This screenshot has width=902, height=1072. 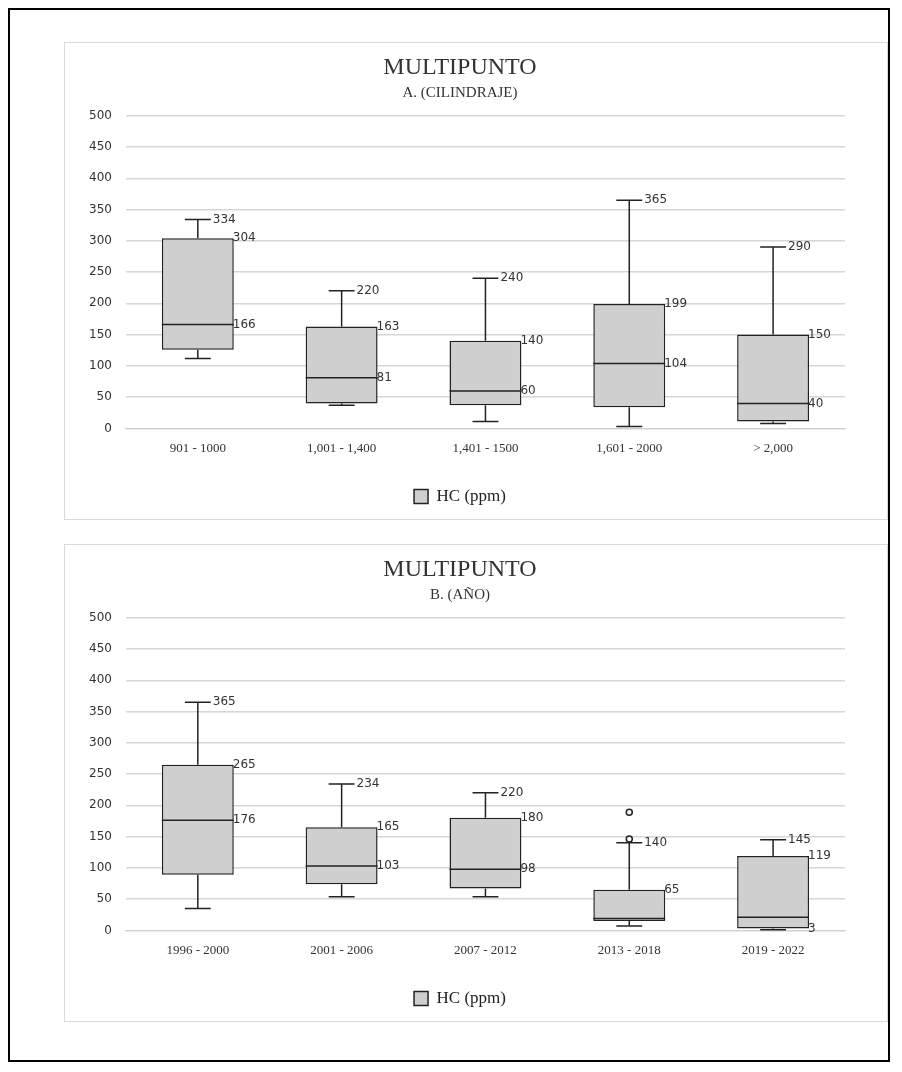 What do you see at coordinates (460, 92) in the screenshot?
I see `chart-subtitle: A. (CILINDRAJE)` at bounding box center [460, 92].